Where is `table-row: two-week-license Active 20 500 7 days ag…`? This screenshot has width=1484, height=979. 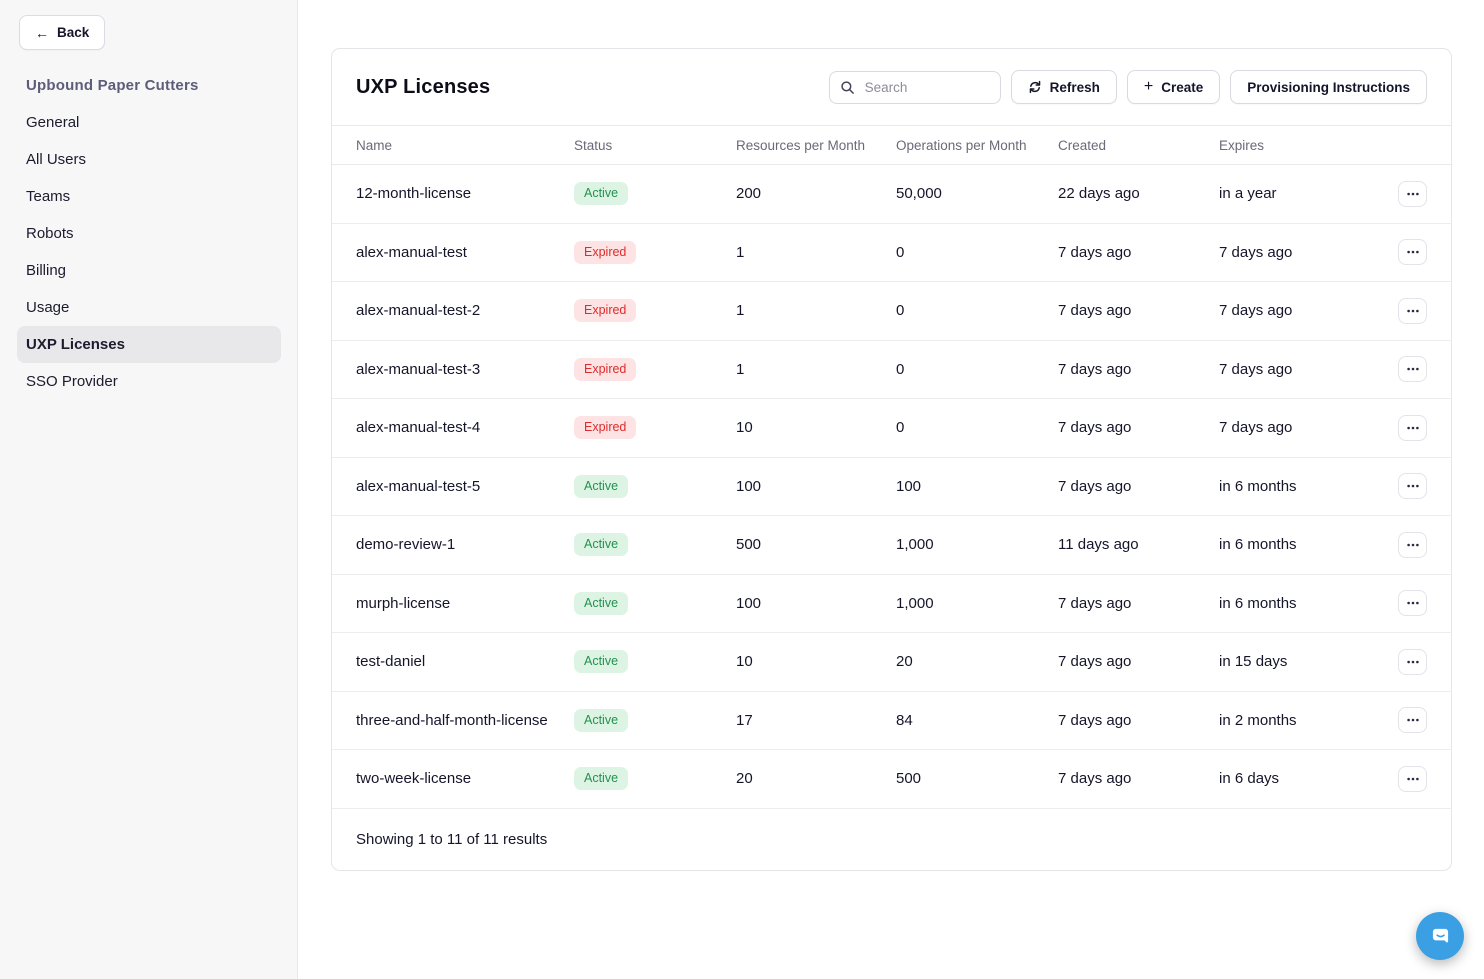
table-row: two-week-license Active 20 500 7 days ag… is located at coordinates (891, 779).